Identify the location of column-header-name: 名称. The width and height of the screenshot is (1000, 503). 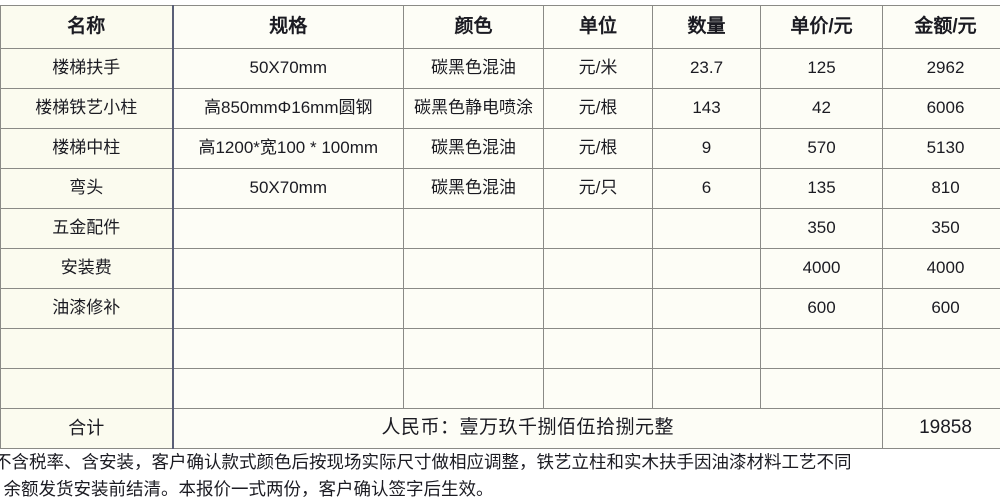
(87, 27).